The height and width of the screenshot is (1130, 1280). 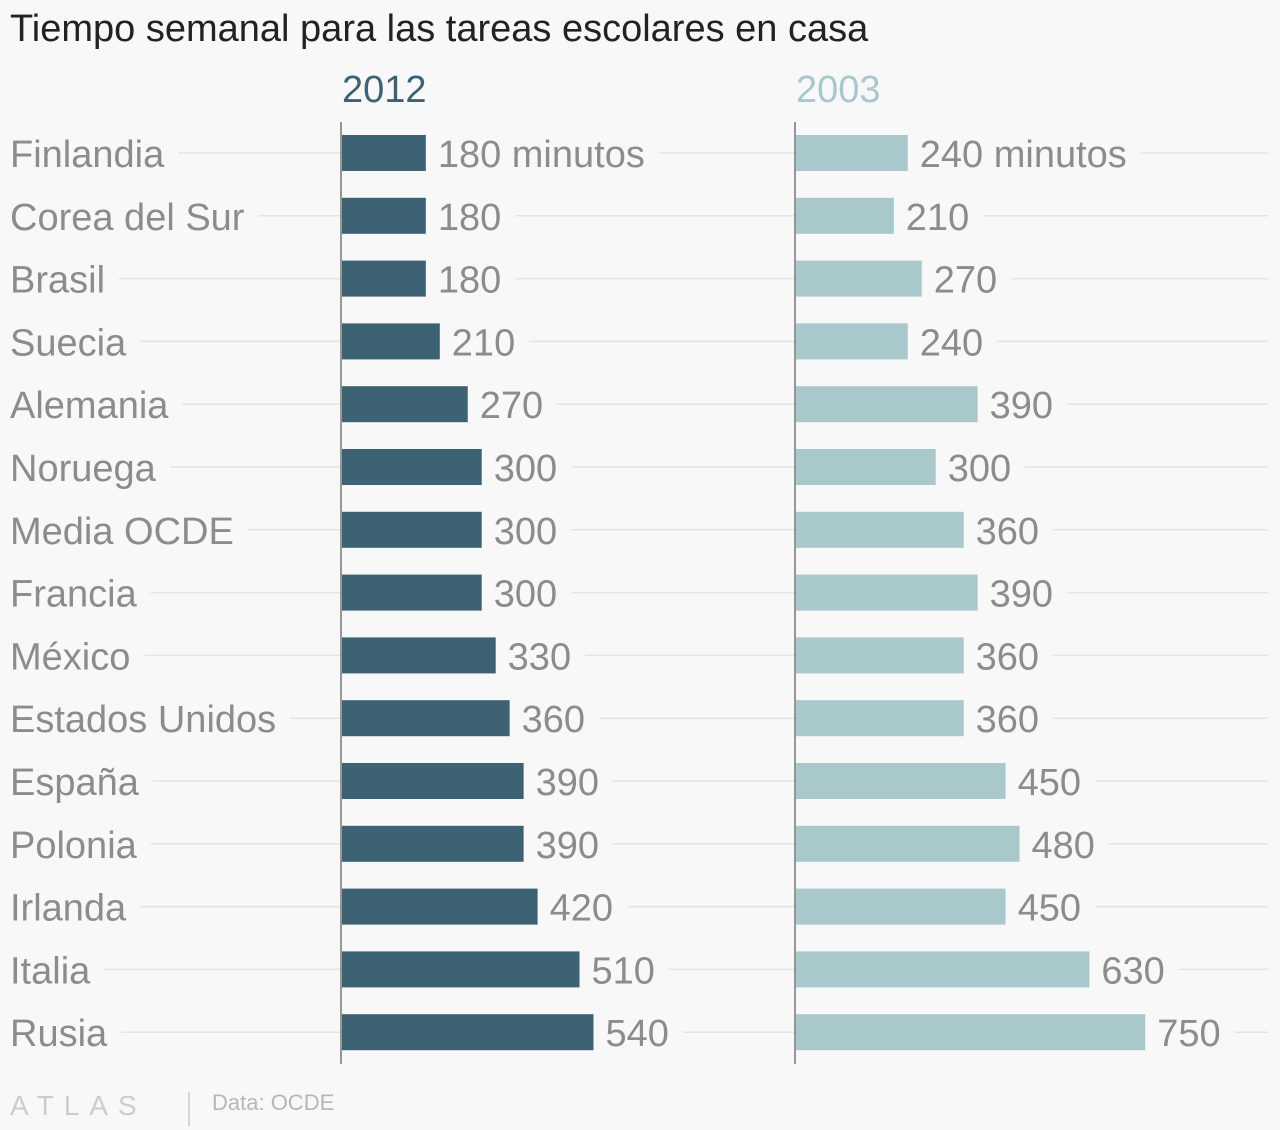 I want to click on data-label: 180 minutos, so click(x=541, y=155).